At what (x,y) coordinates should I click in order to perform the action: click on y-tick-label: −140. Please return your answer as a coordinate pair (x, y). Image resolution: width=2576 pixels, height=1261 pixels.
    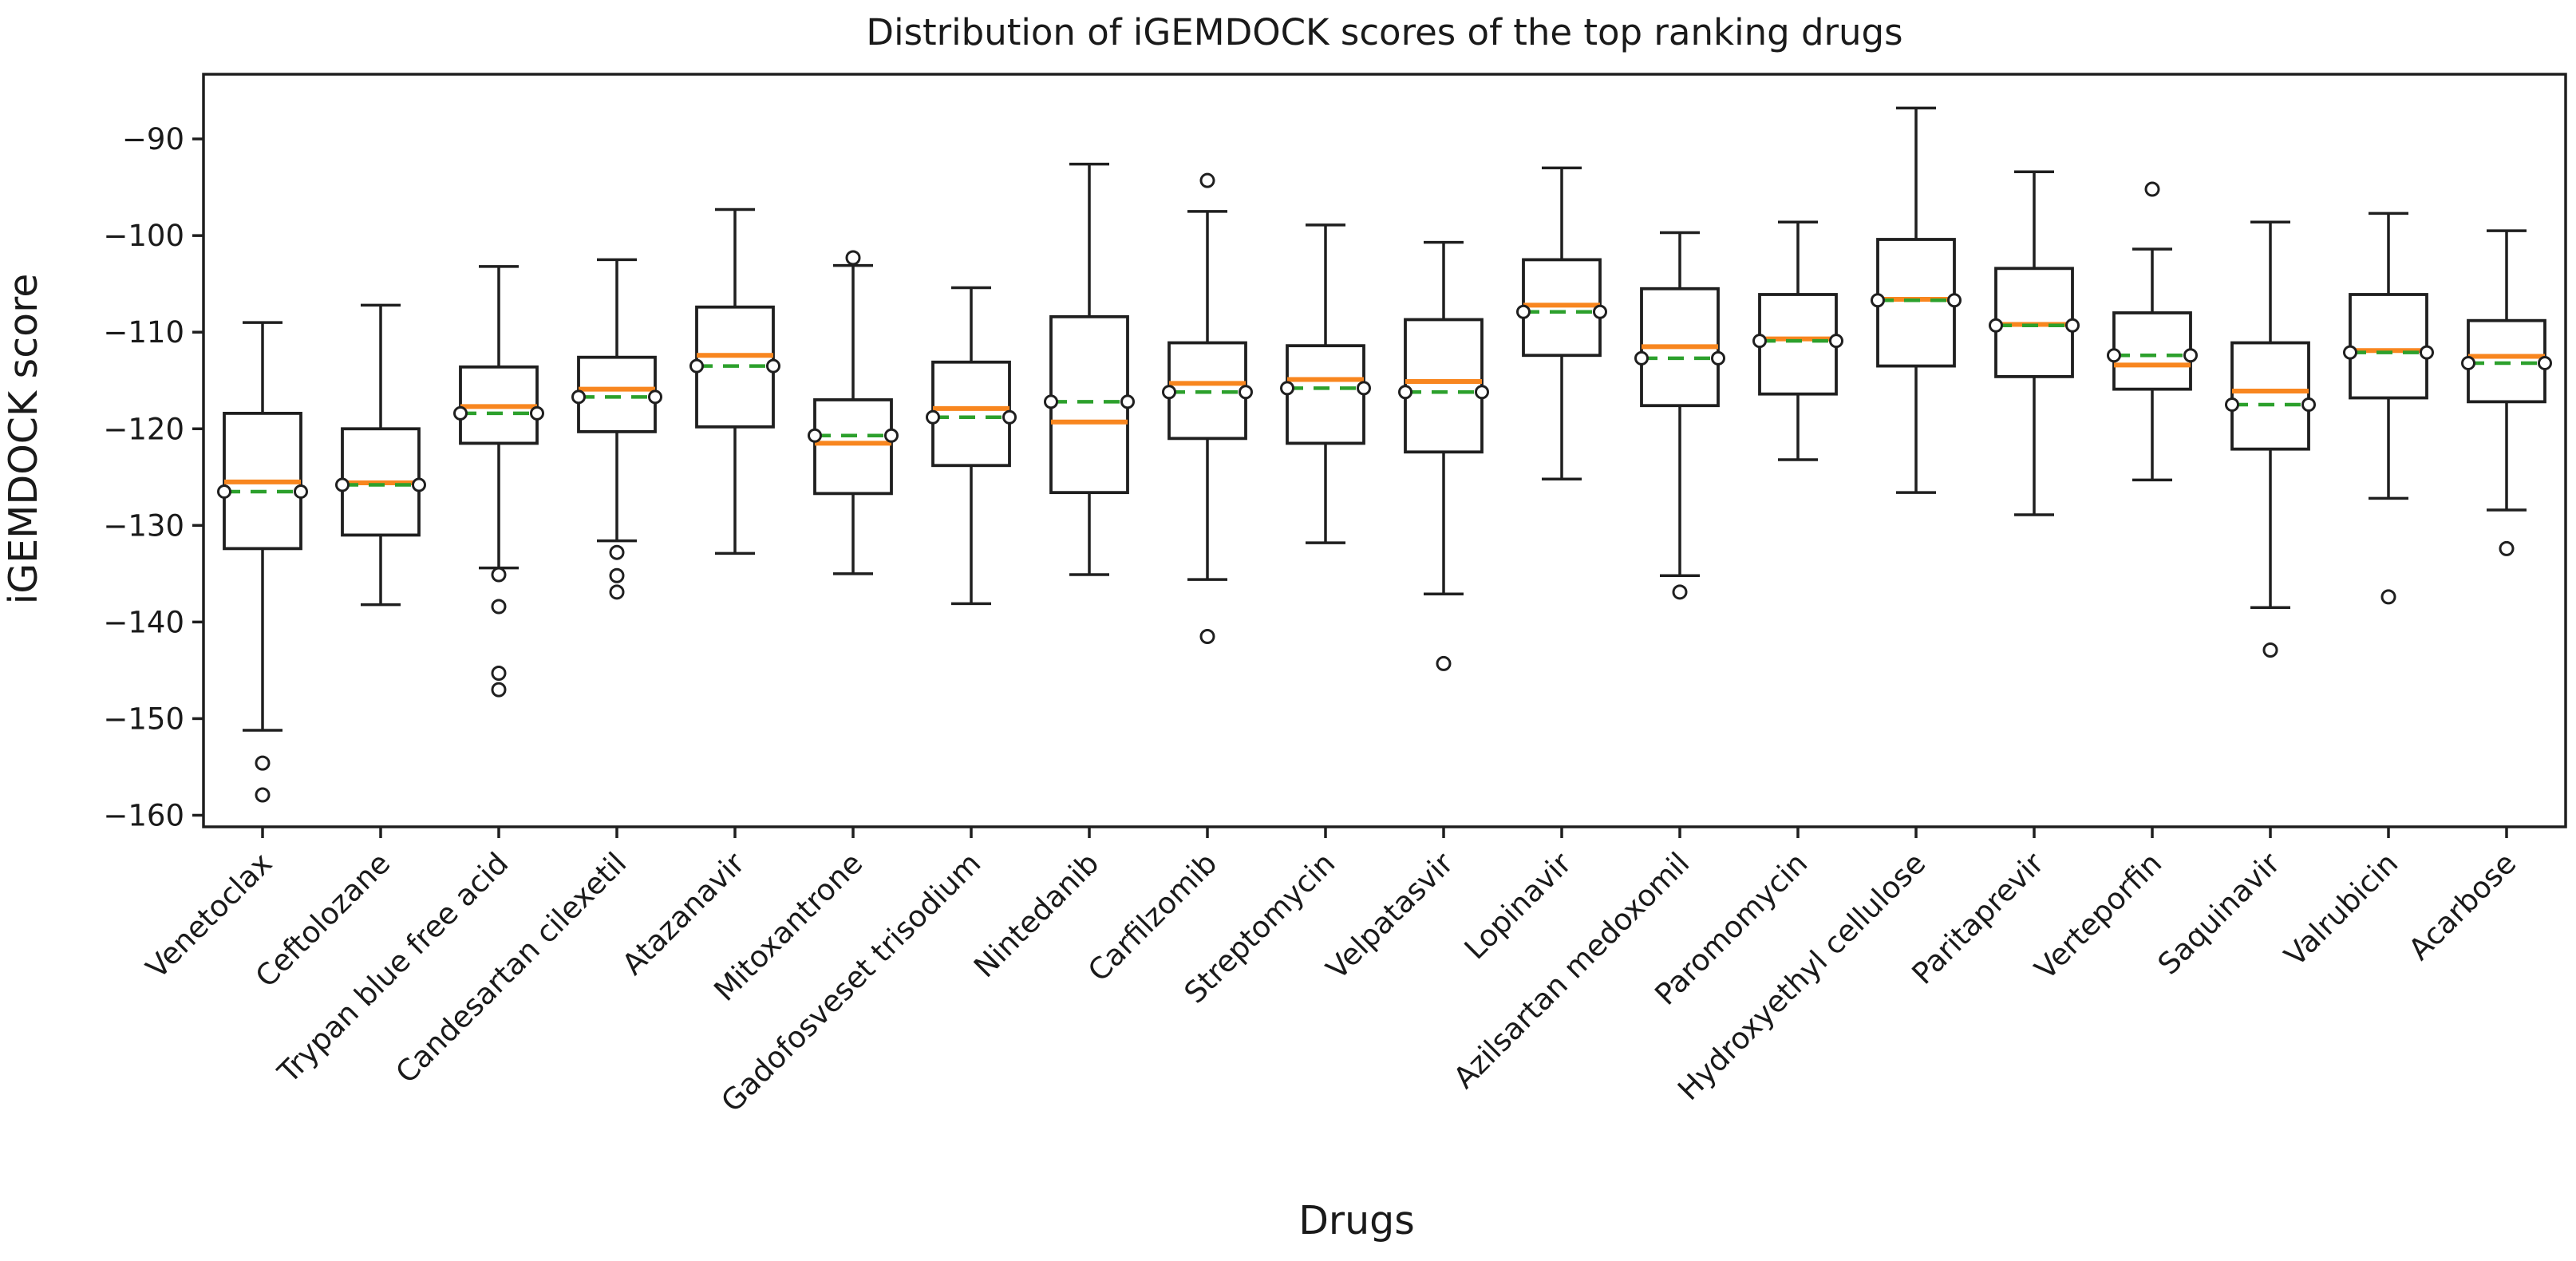
    Looking at the image, I should click on (143, 622).